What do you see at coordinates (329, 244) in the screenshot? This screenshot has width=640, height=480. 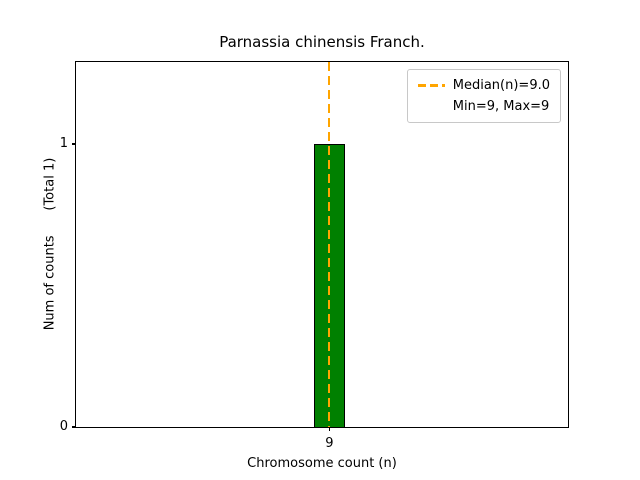 I see `median-line` at bounding box center [329, 244].